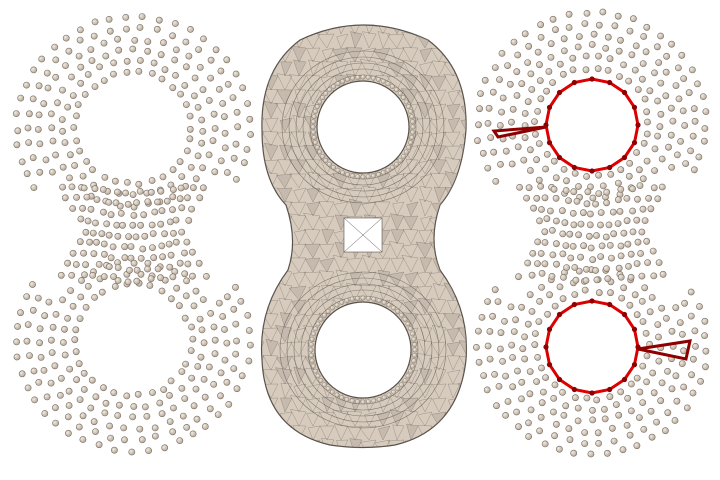 The image size is (720, 480). What do you see at coordinates (363, 127) in the screenshot?
I see `tube-ring` at bounding box center [363, 127].